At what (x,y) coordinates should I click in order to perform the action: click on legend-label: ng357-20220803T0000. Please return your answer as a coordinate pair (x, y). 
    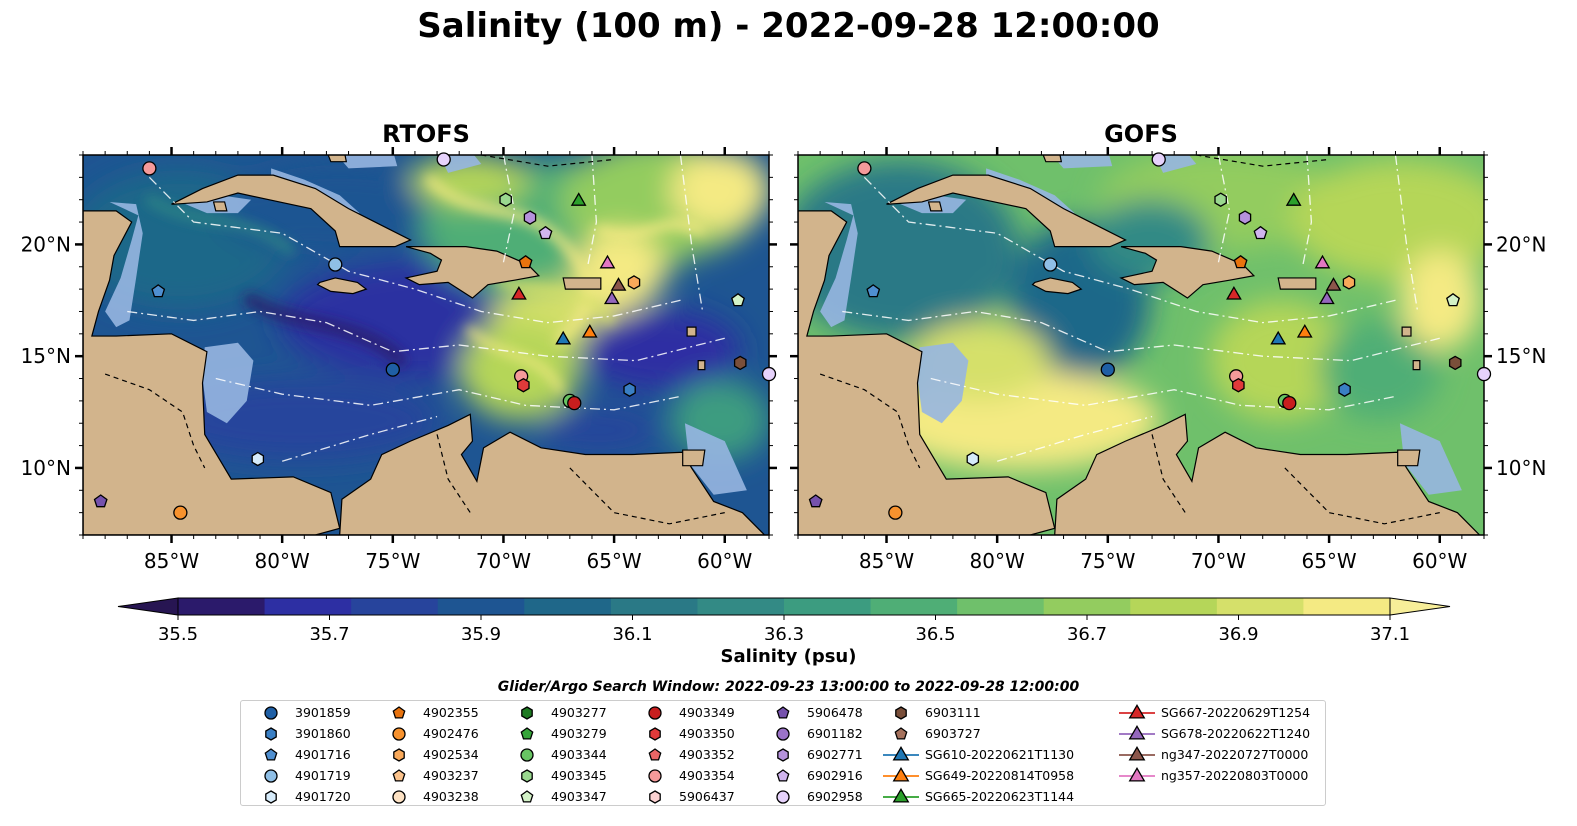
    Looking at the image, I should click on (1235, 775).